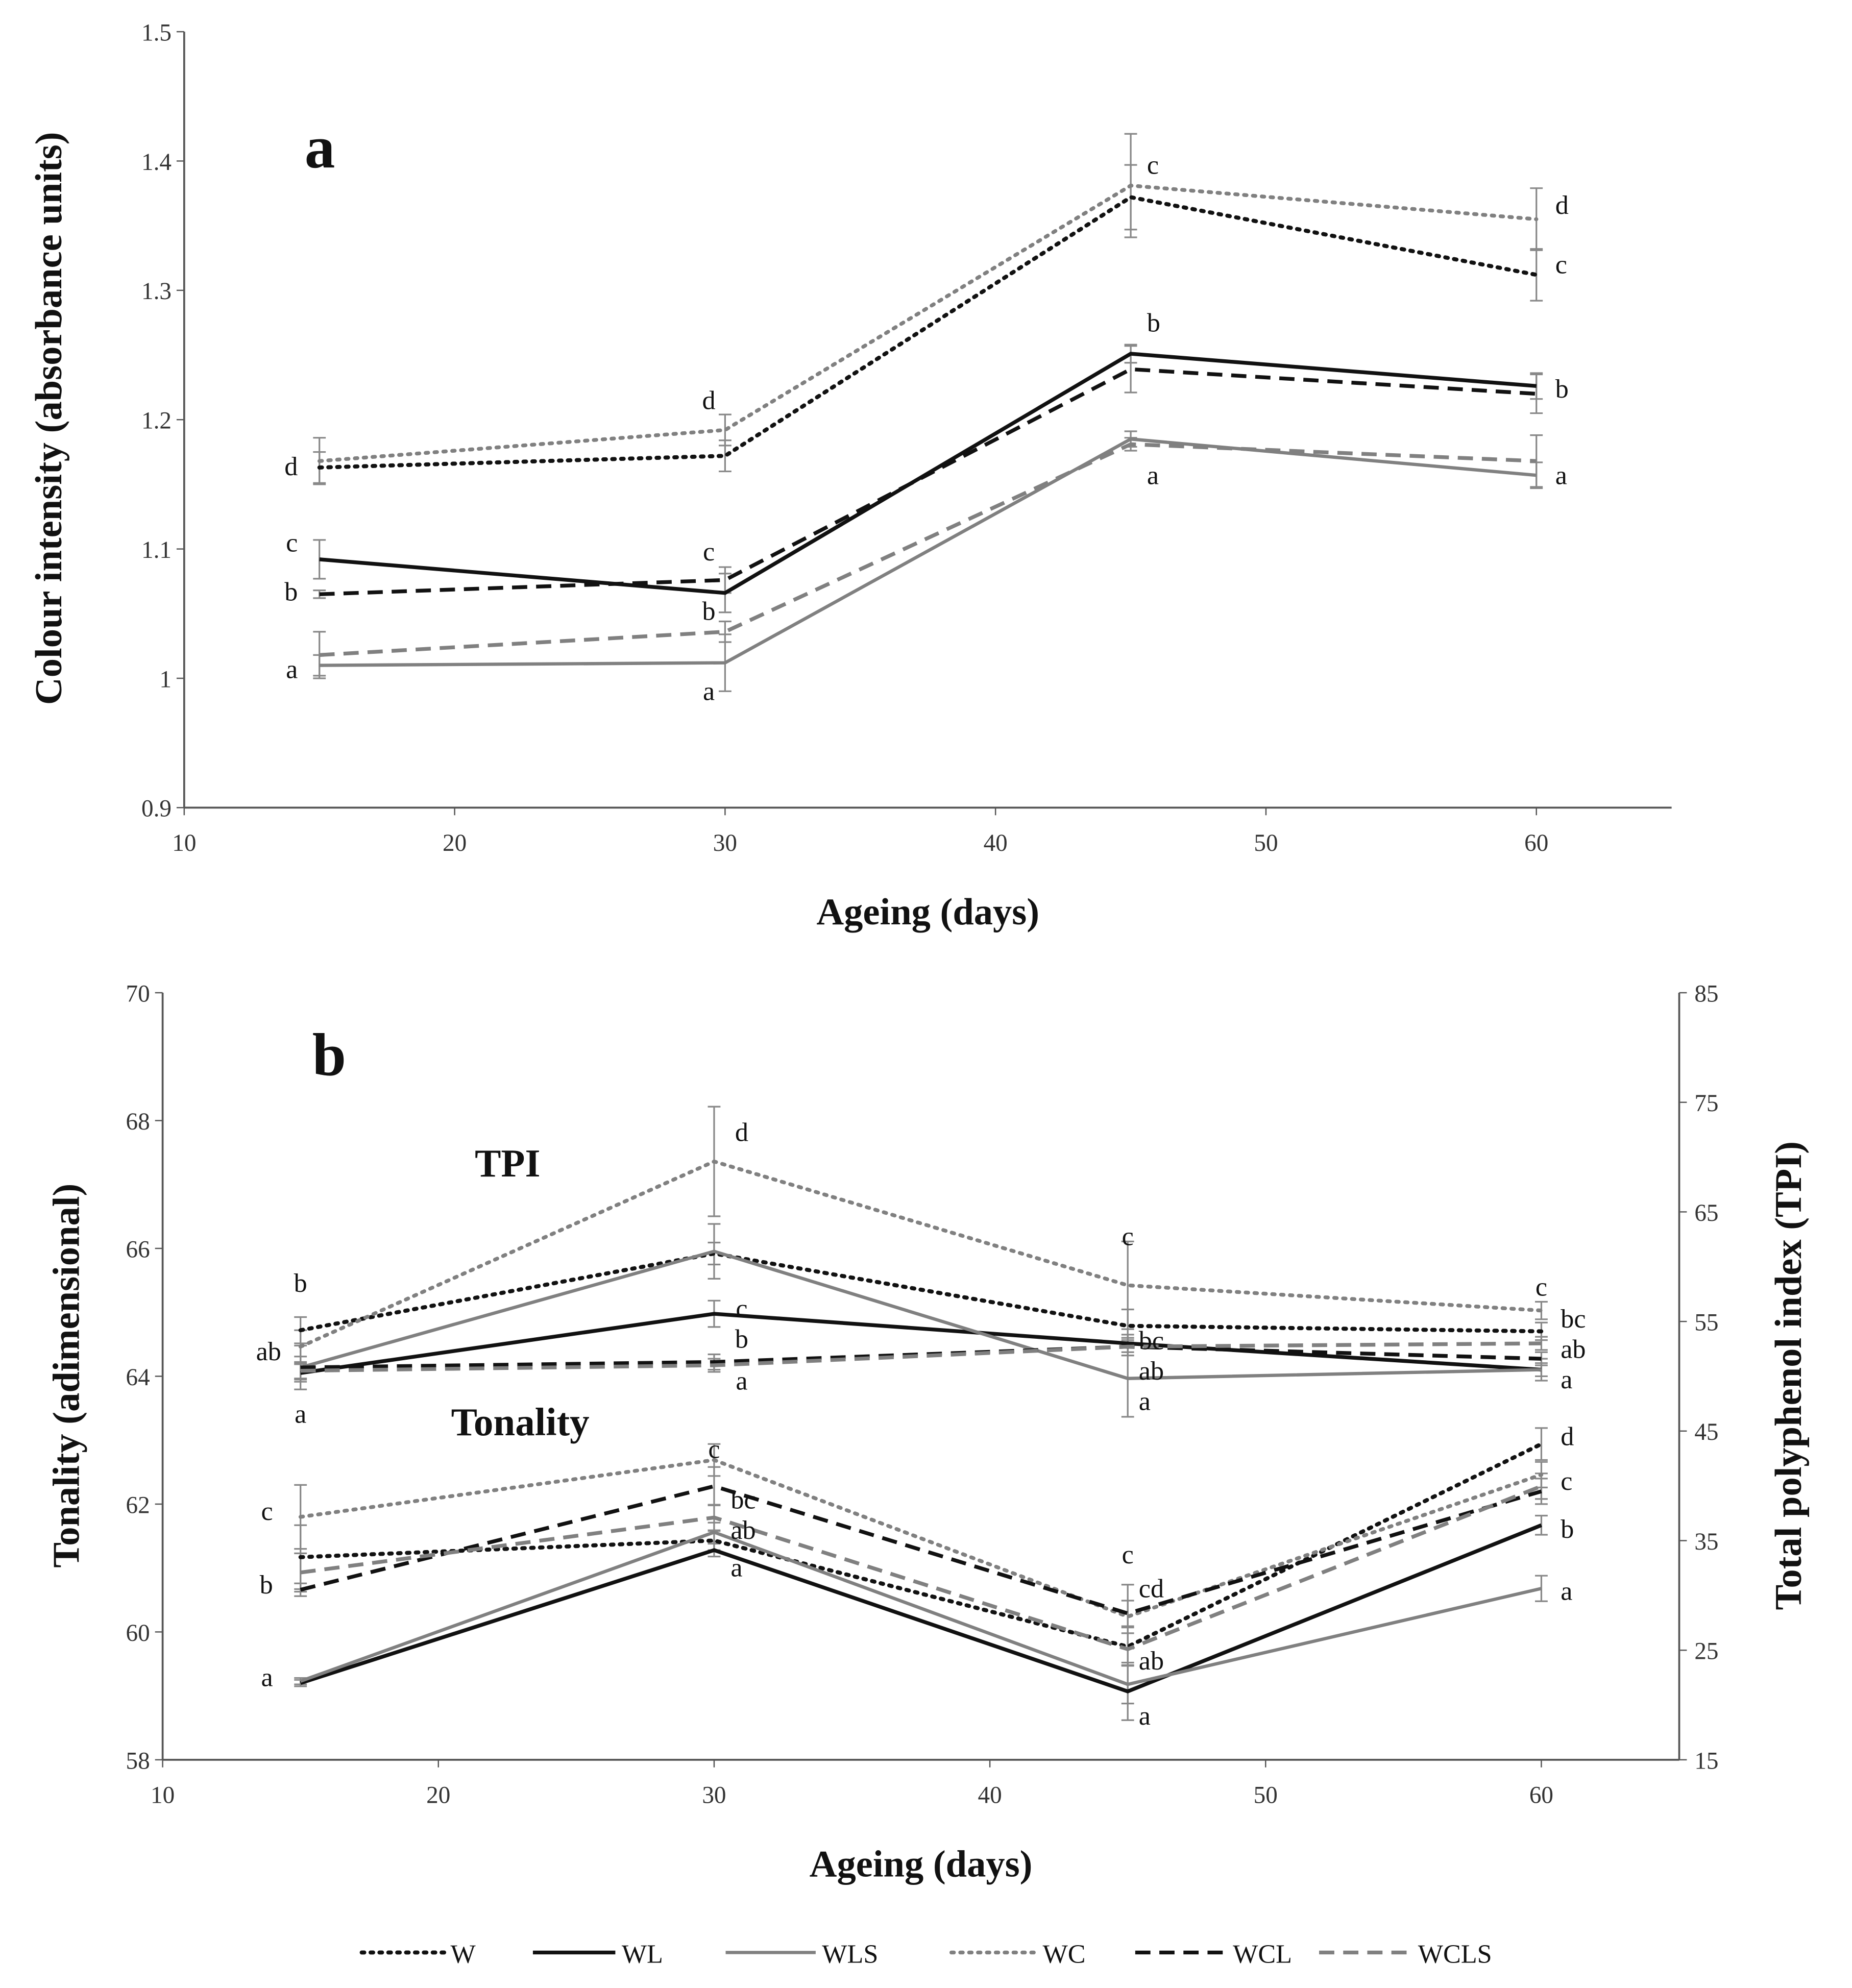 The image size is (1852, 1988). What do you see at coordinates (329, 1054) in the screenshot?
I see `panel-label: b` at bounding box center [329, 1054].